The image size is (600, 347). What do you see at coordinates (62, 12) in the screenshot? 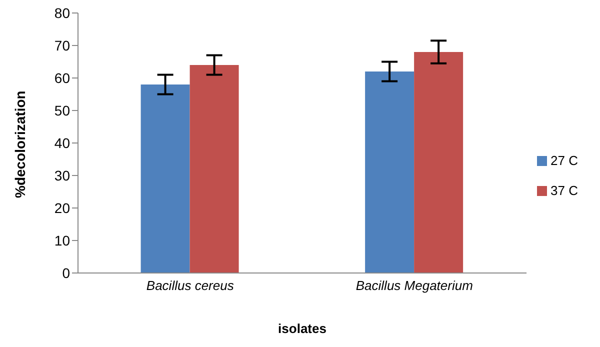
I see `y-tick-label: 80` at bounding box center [62, 12].